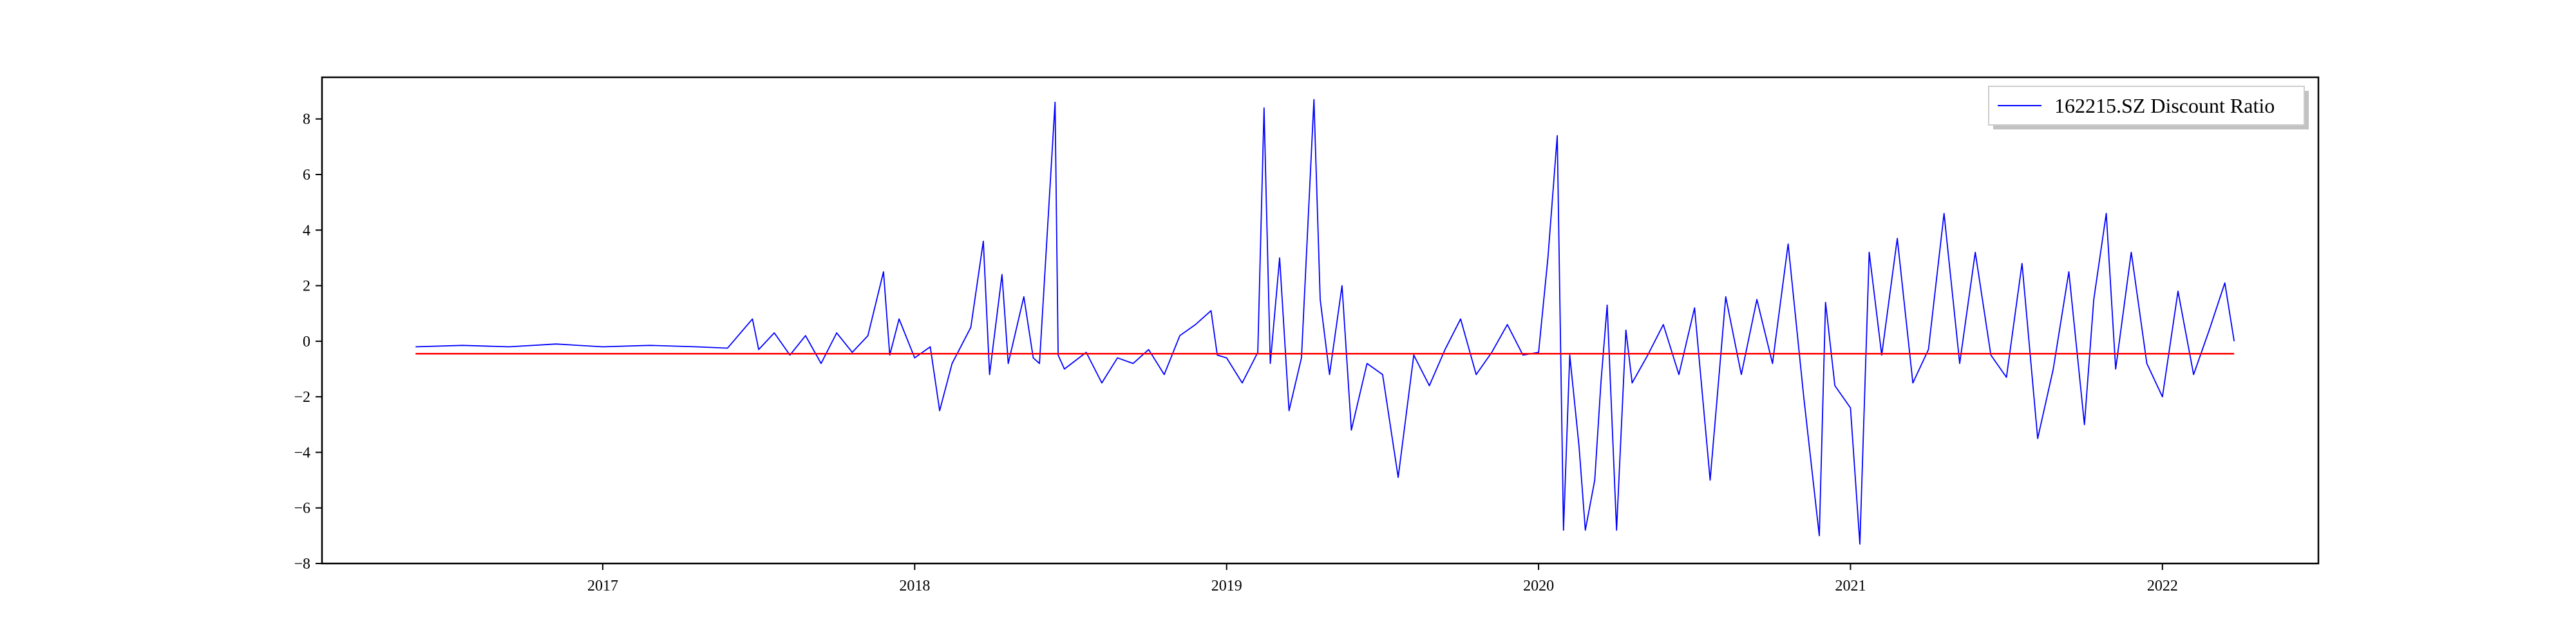 The width and height of the screenshot is (2576, 644). Describe the element at coordinates (306, 120) in the screenshot. I see `y-tick-label: 8` at that location.